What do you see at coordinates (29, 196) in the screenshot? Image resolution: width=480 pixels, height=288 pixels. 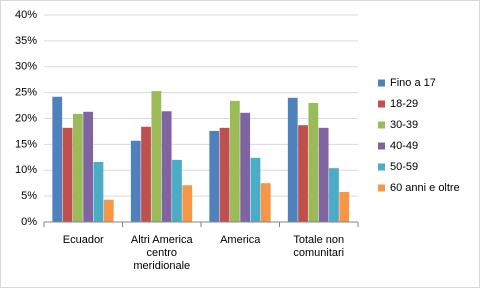 I see `y-tick-label: 5%` at bounding box center [29, 196].